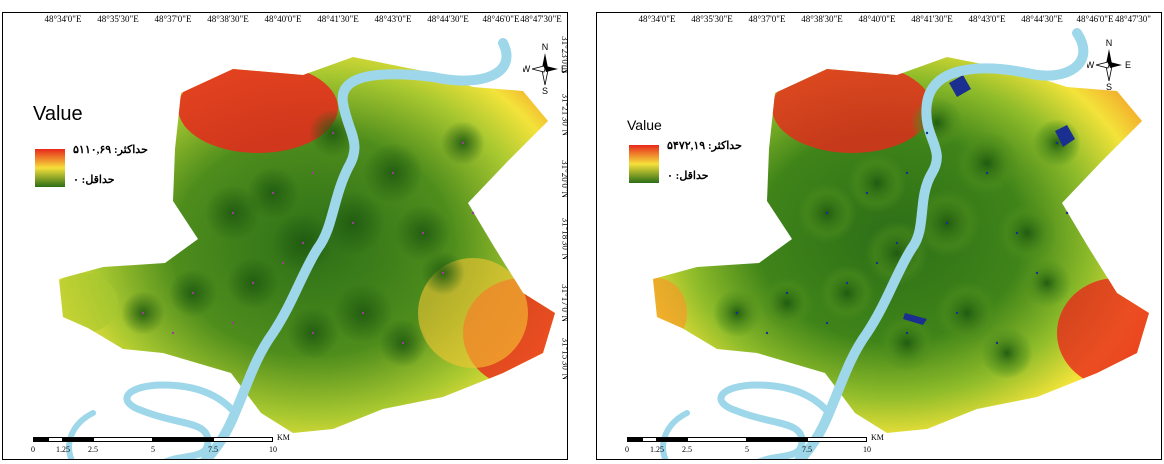 The width and height of the screenshot is (1164, 464). I want to click on map-legend: Value حداکثر: ۵۱۱۰,۶۹ حداقل: ۰, so click(108, 148).